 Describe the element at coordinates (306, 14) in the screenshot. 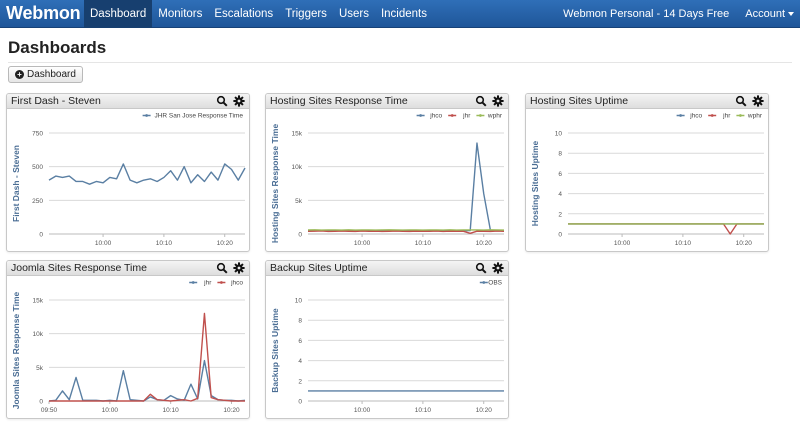

I see `nav-triggers: Triggers` at that location.